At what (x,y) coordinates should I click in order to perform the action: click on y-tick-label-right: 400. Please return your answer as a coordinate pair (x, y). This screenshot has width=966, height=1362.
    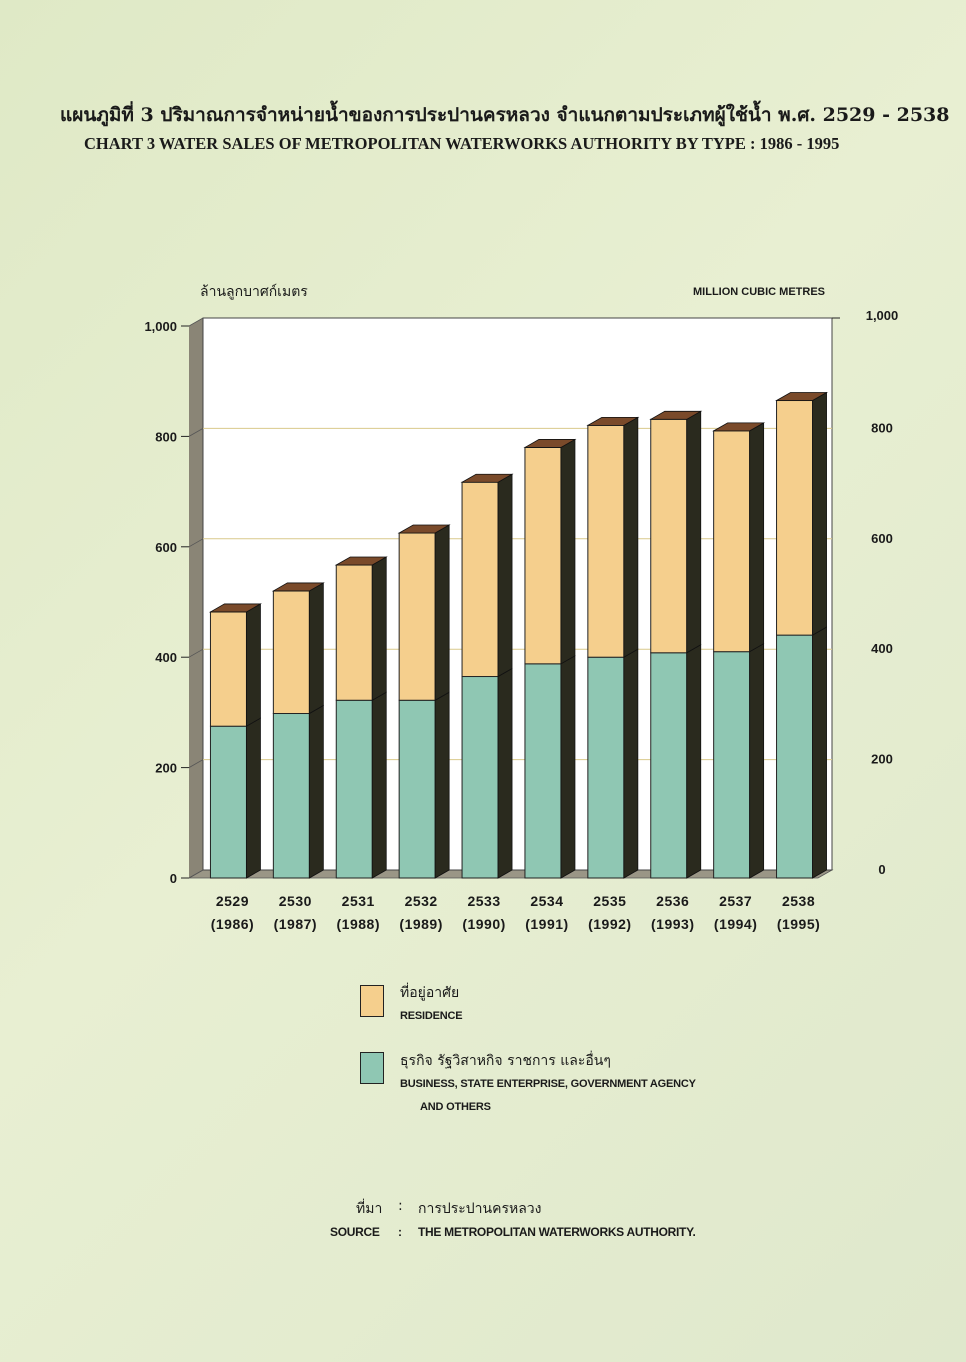
    Looking at the image, I should click on (882, 648).